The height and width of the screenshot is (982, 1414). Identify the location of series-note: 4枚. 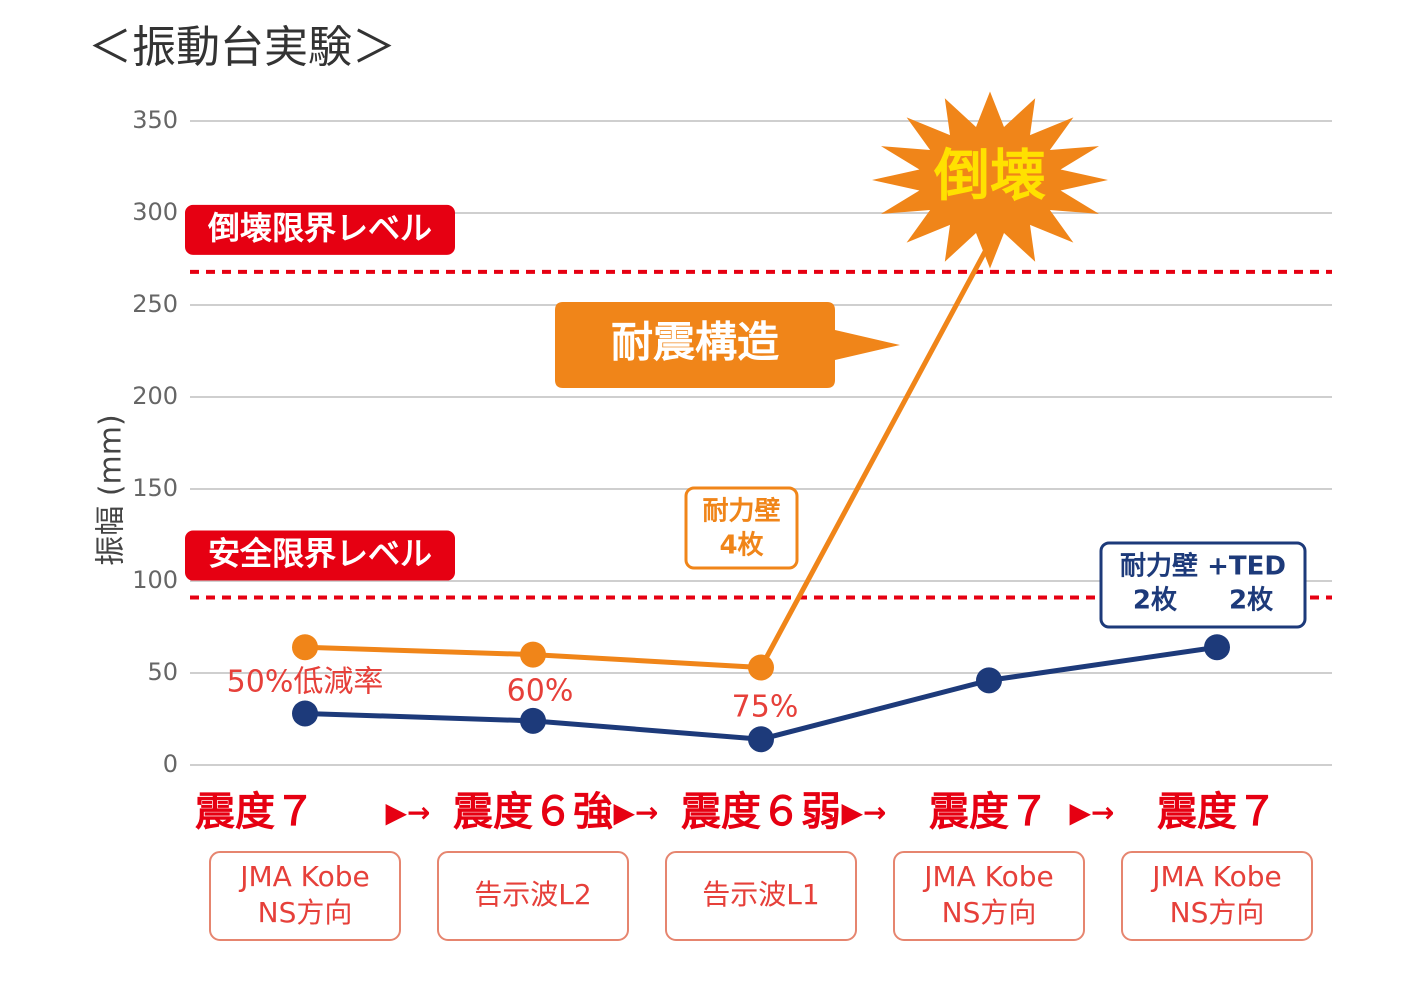
(741, 546).